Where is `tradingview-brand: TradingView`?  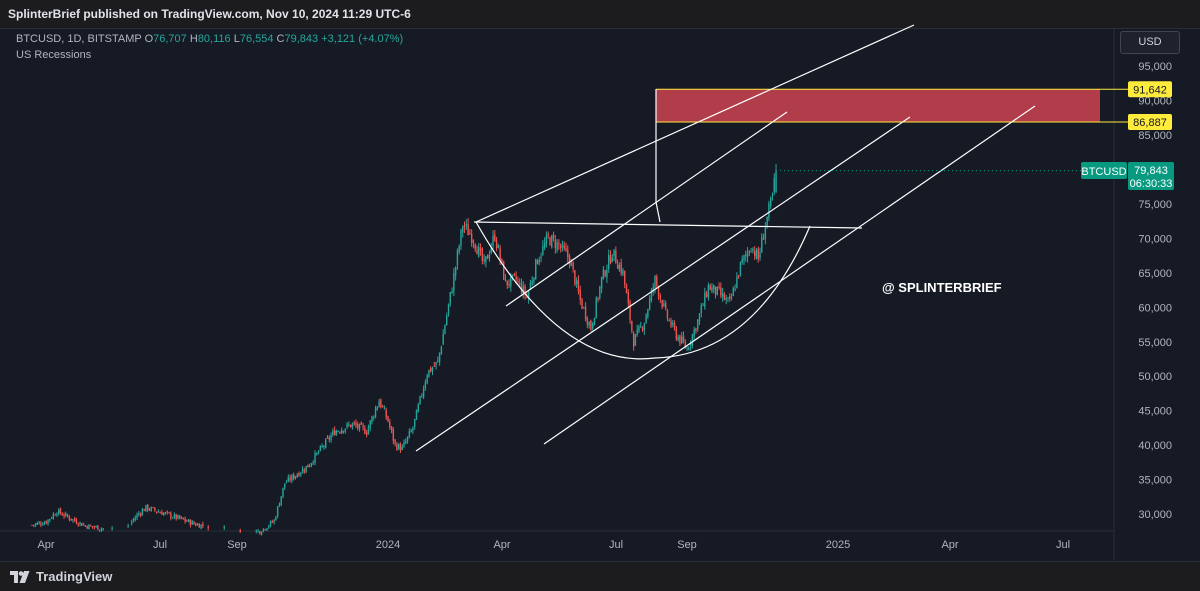 tradingview-brand: TradingView is located at coordinates (61, 576).